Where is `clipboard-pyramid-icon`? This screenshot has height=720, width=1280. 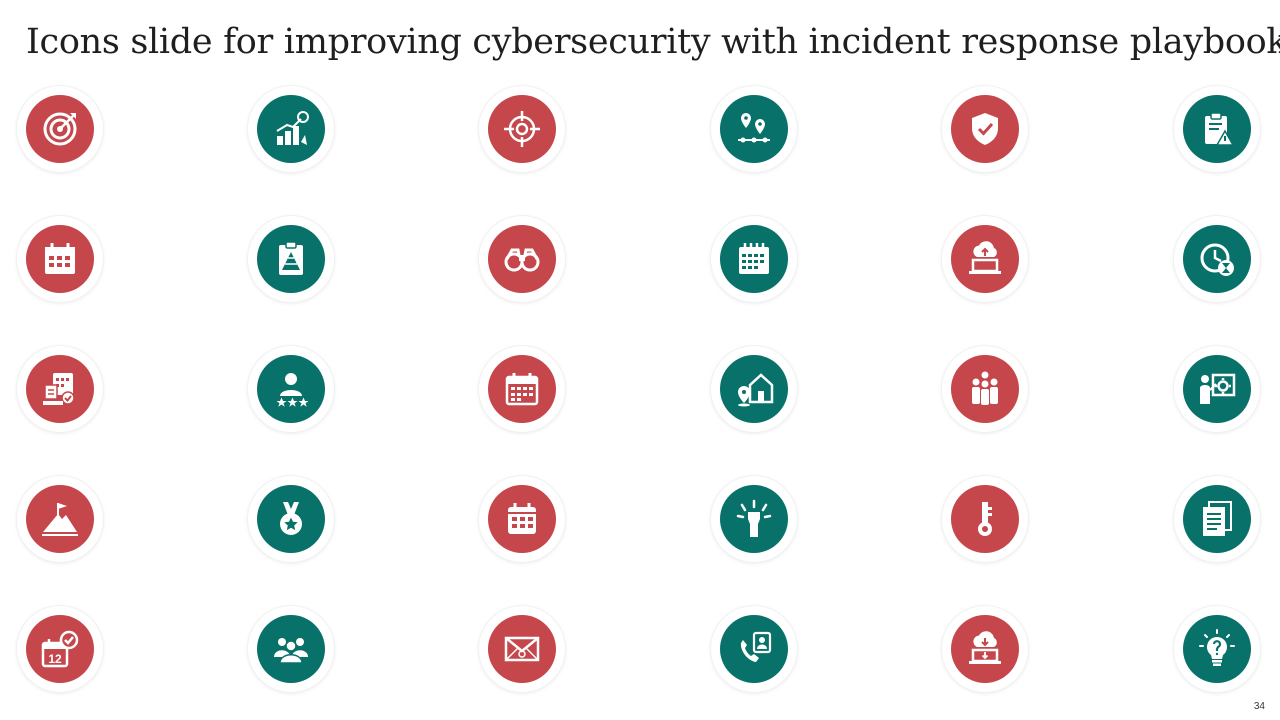 clipboard-pyramid-icon is located at coordinates (291, 259).